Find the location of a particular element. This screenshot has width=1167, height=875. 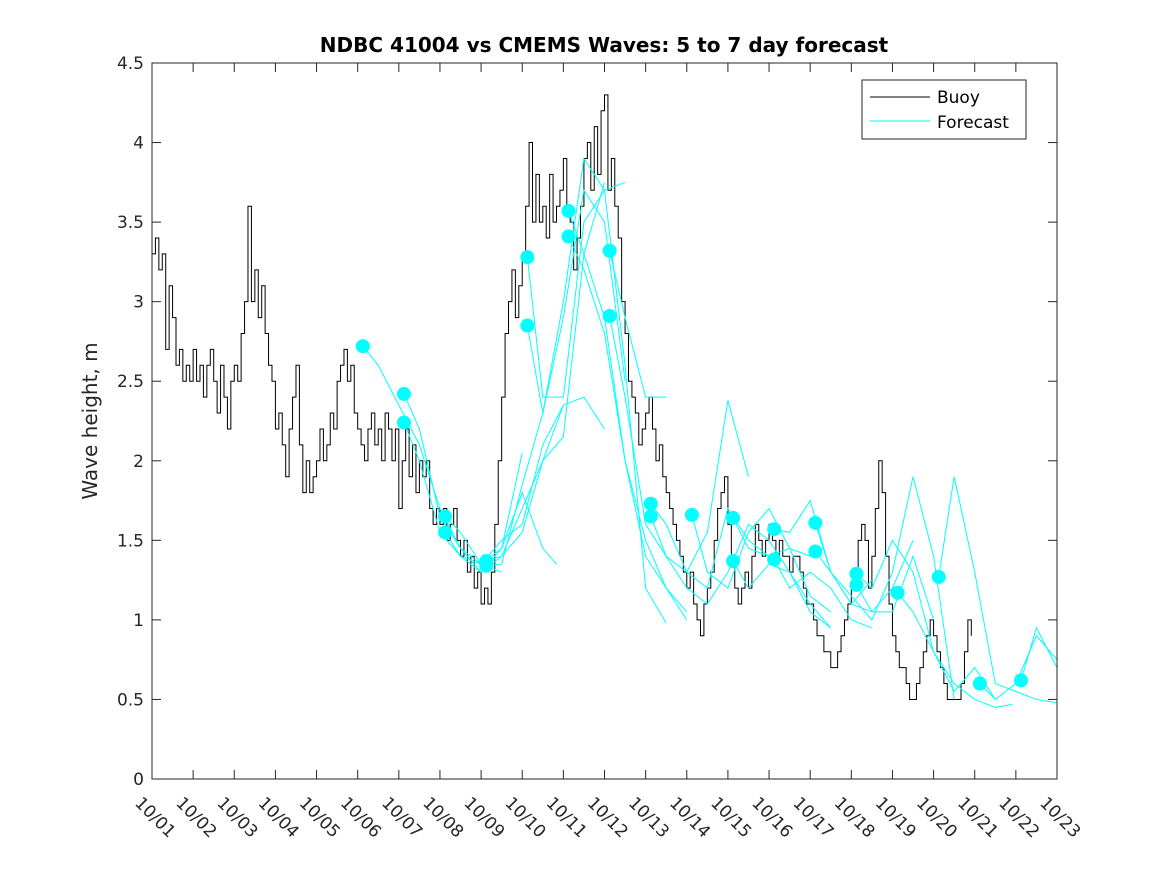

x-tick-label: 10/21 is located at coordinates (977, 817).